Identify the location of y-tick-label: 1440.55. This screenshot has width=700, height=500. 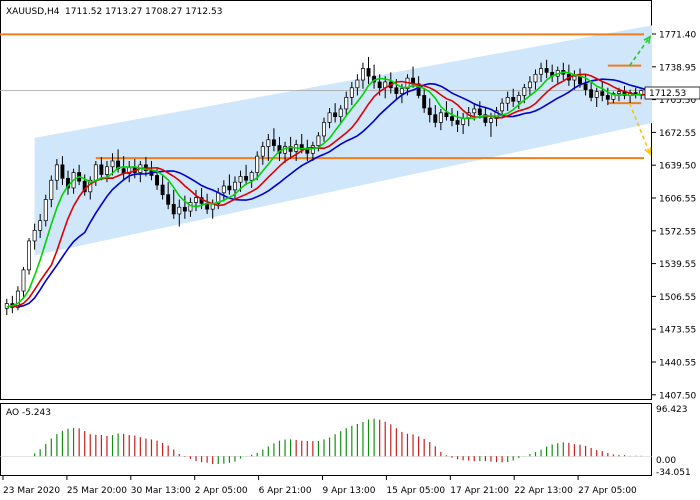
(677, 364).